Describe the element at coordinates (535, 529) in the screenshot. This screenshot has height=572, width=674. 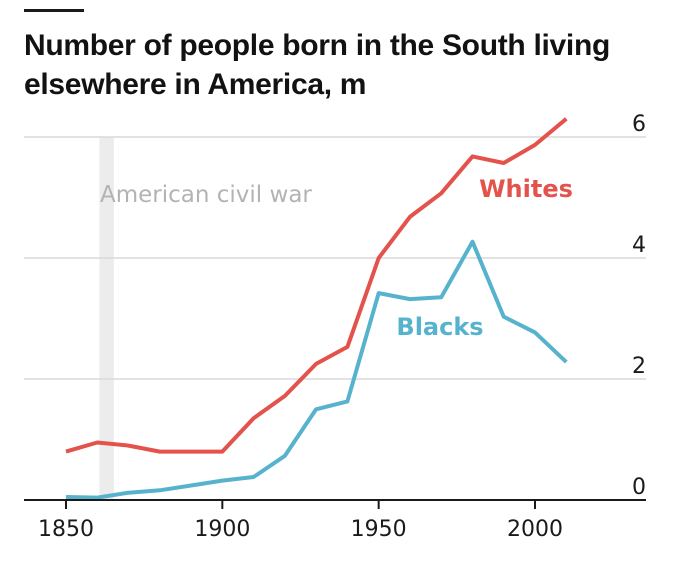
I see `x-tick-label-2000: 2000` at that location.